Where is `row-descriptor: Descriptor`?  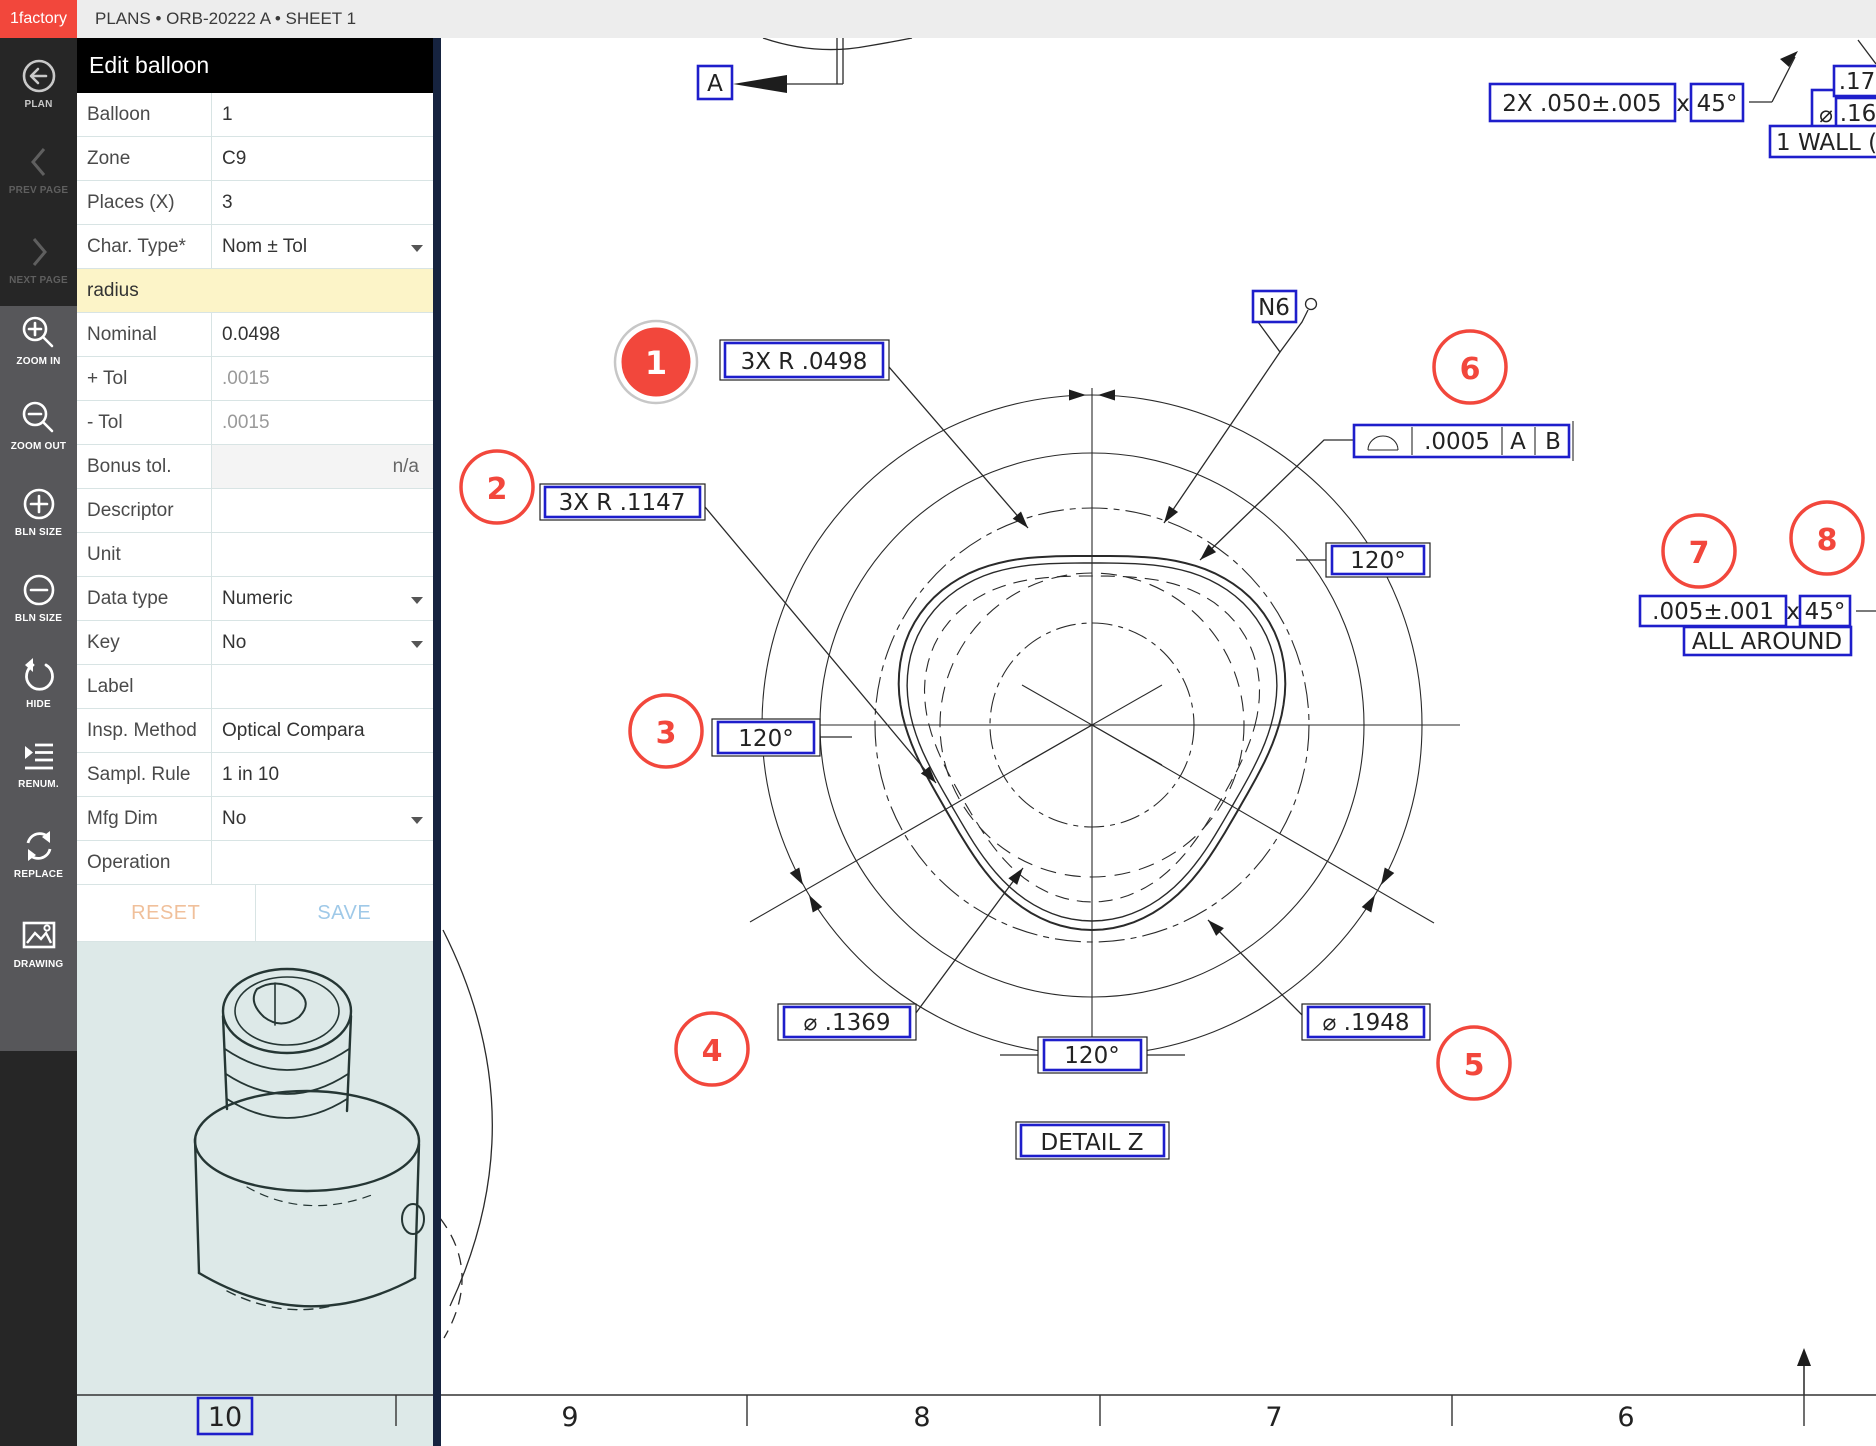
row-descriptor: Descriptor is located at coordinates (255, 511).